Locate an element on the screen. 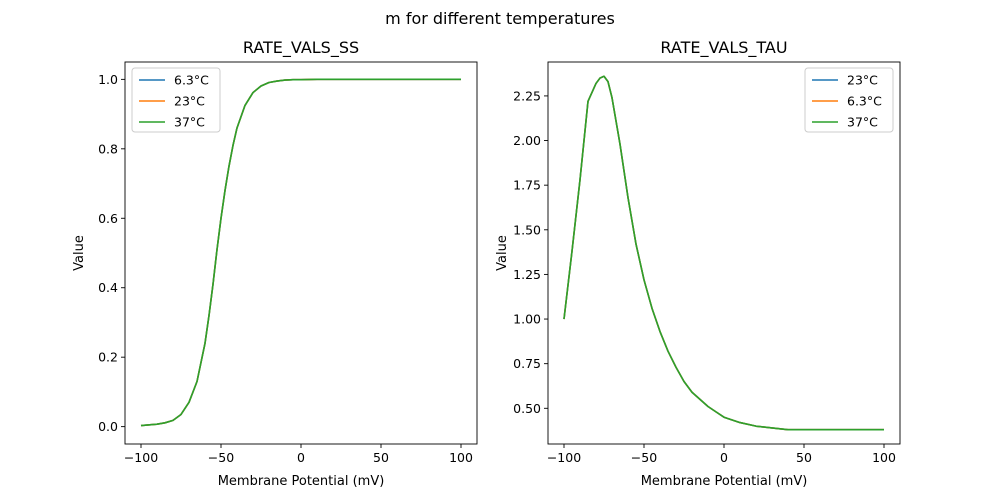  y-tick-label: 0.75 is located at coordinates (527, 363).